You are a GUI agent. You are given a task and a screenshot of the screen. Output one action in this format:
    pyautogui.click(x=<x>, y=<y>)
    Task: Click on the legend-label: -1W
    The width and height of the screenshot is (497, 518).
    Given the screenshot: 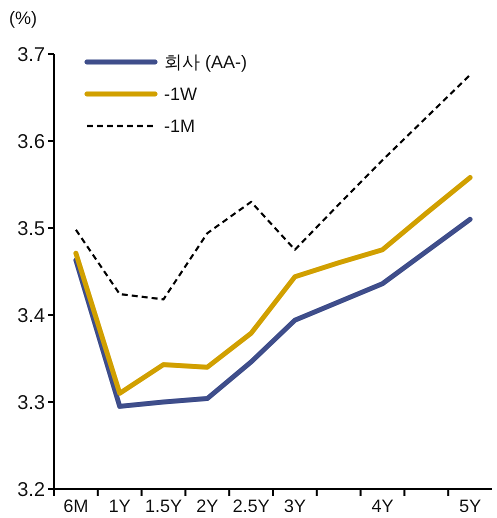 What is the action you would take?
    pyautogui.click(x=180, y=94)
    